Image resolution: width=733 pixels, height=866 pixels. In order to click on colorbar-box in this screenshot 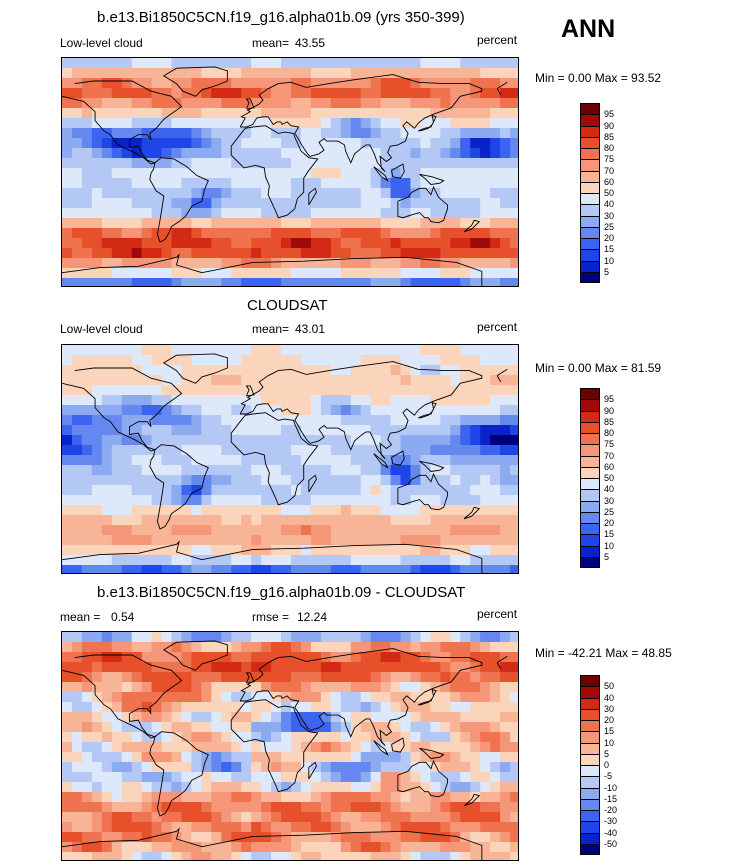, I will do `click(590, 703)`.